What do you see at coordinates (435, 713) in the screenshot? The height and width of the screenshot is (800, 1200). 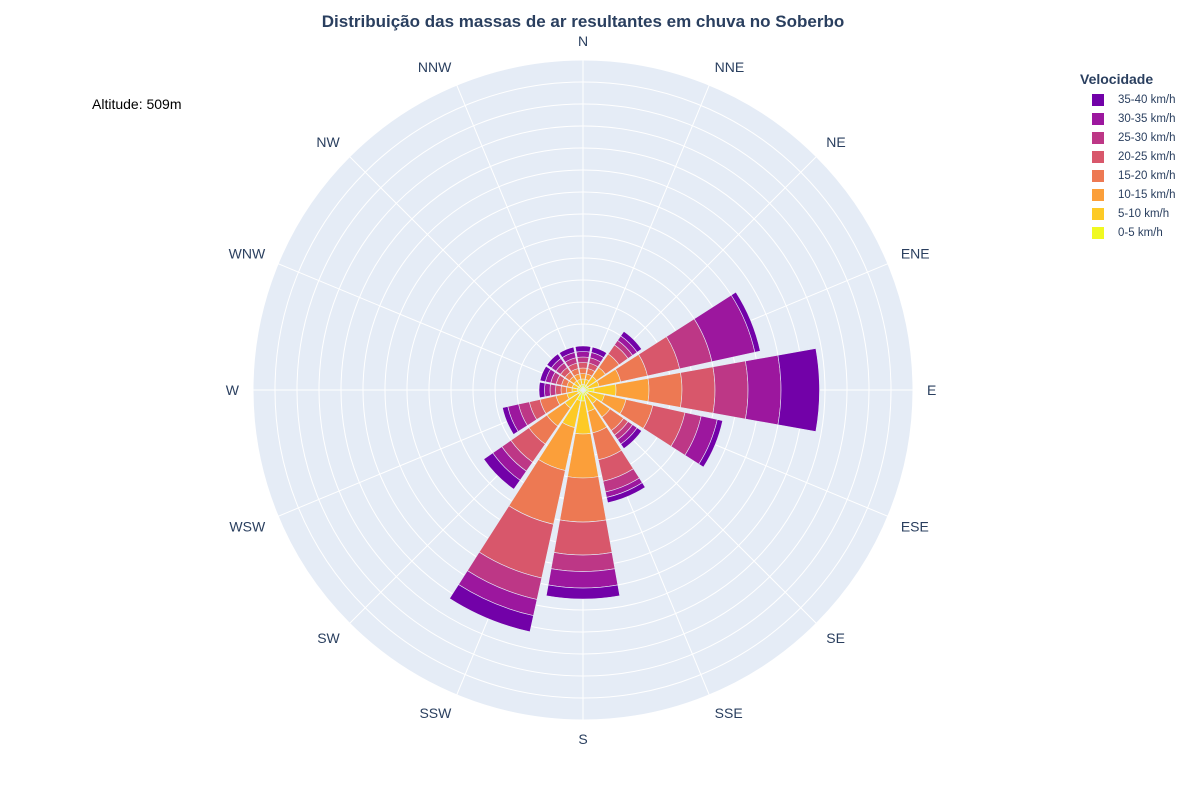 I see `angular-label-SSW: SSW` at bounding box center [435, 713].